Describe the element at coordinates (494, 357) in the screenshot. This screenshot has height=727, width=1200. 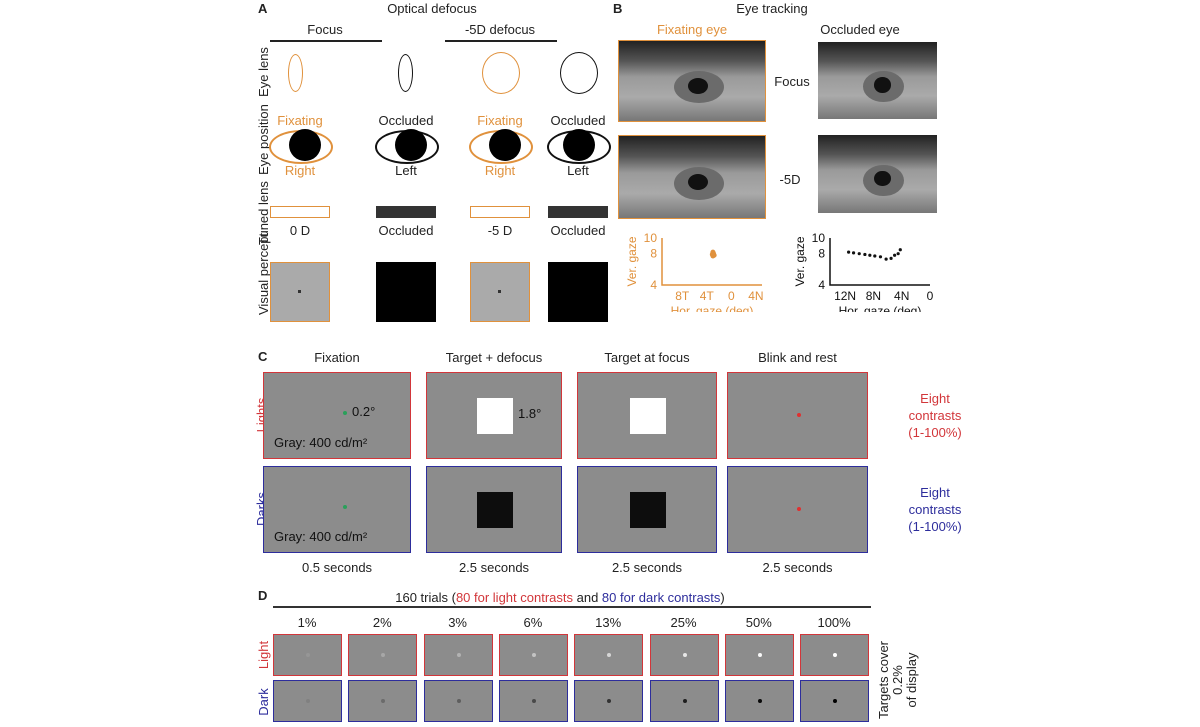
I see `column-header: Target + defocus` at that location.